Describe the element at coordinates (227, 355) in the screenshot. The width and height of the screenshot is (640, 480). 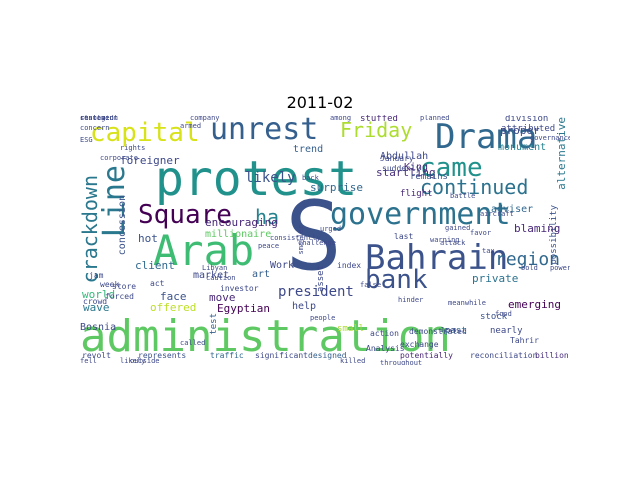
I see `word-traffic: traffic` at that location.